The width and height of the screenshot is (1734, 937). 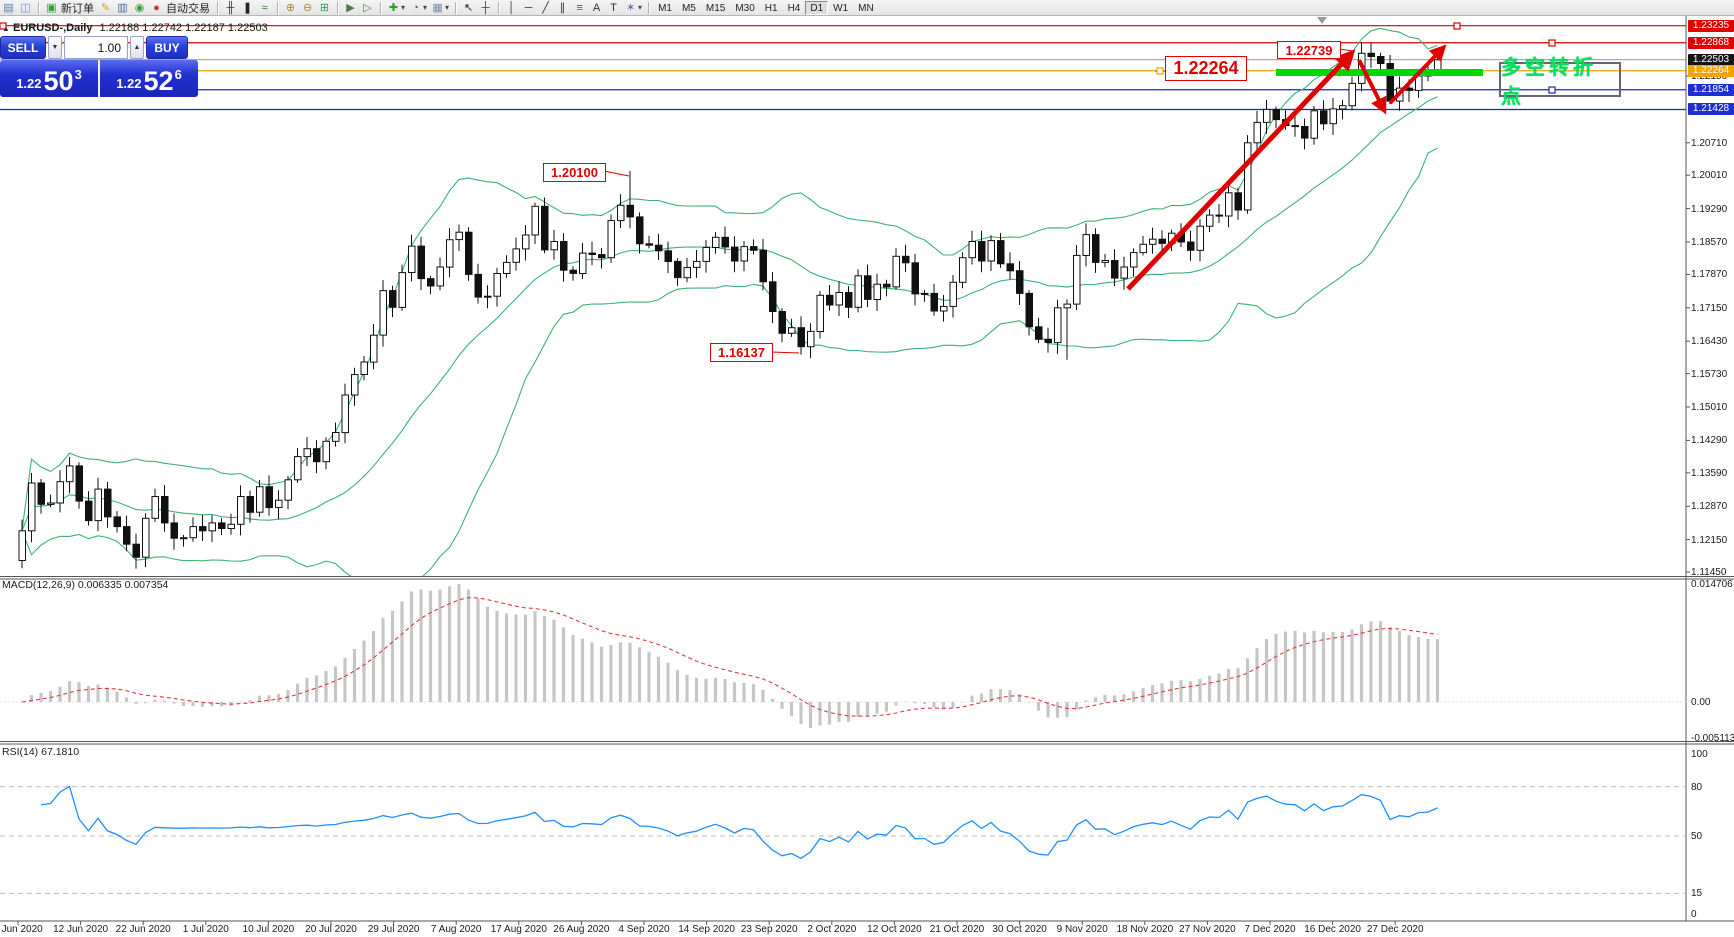 What do you see at coordinates (85, 585) in the screenshot?
I see `macd-legend: MACD(12,26,9) 0.006335 0.007354` at bounding box center [85, 585].